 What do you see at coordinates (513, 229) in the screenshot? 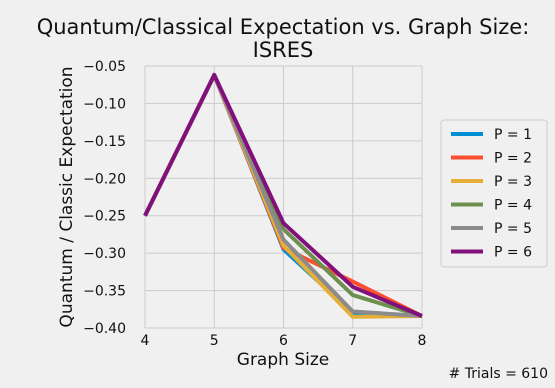
I see `legend-label-p5: P = 5` at bounding box center [513, 229].